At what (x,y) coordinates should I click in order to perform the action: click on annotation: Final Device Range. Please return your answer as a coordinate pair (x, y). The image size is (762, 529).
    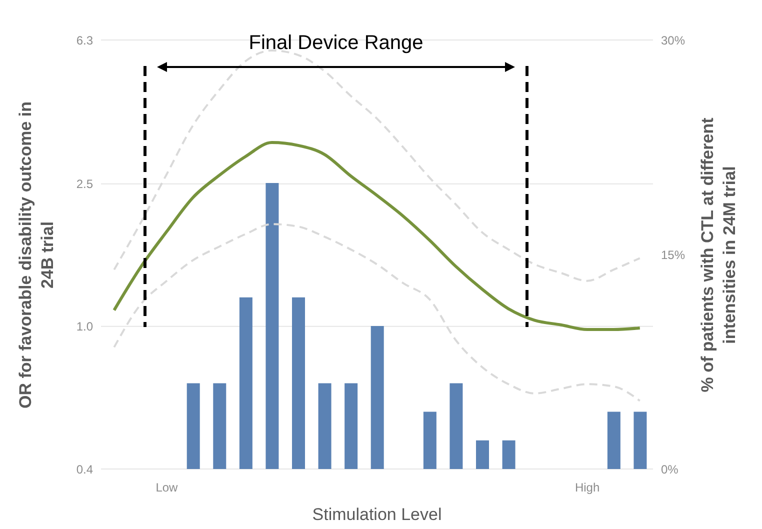
    Looking at the image, I should click on (336, 43).